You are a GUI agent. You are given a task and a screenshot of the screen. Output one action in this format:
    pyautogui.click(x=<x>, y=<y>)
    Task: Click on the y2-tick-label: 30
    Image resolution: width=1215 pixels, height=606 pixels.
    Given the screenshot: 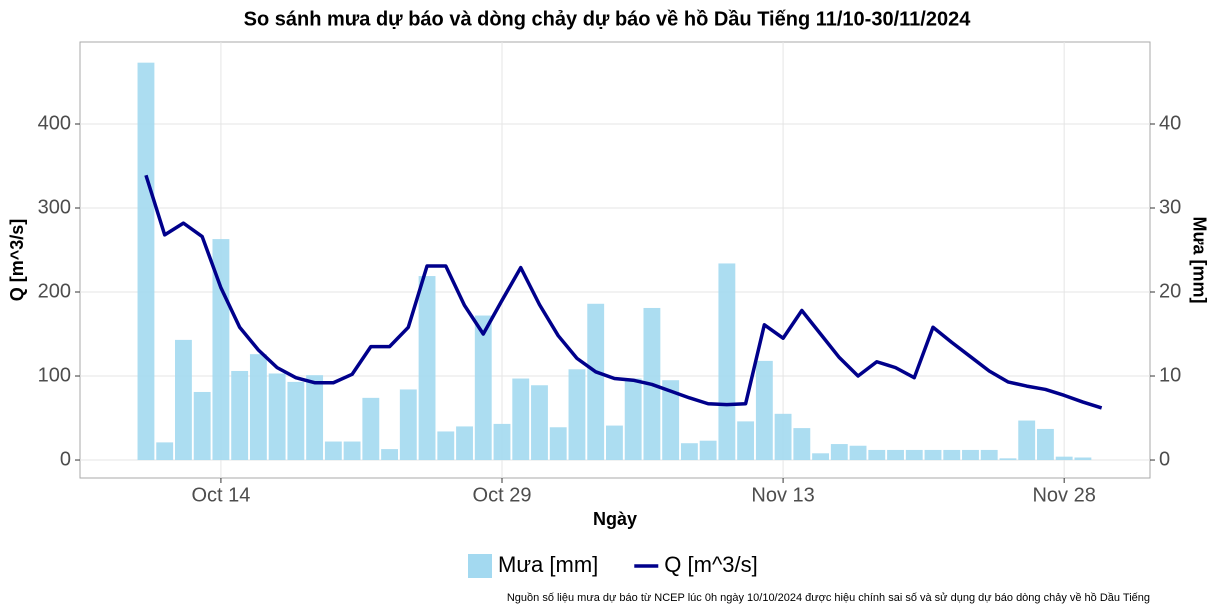 What is the action you would take?
    pyautogui.click(x=1170, y=207)
    